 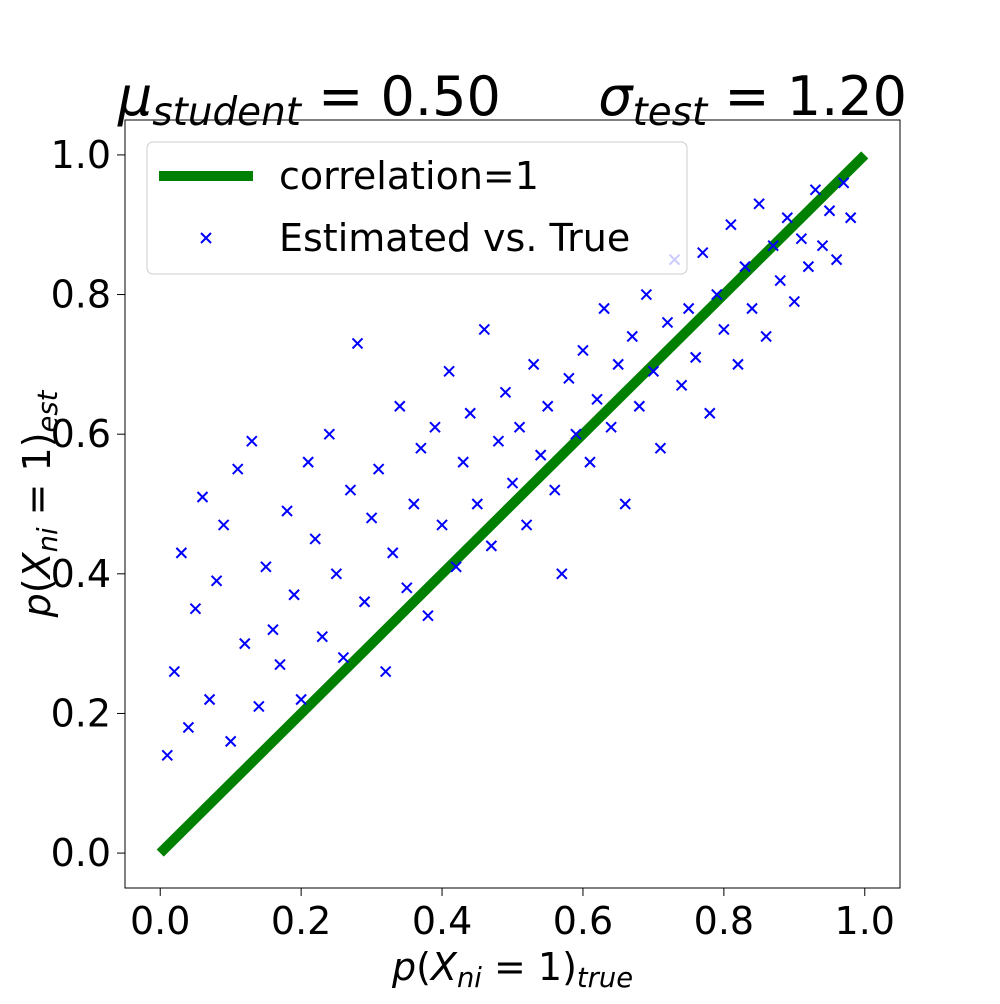 What do you see at coordinates (37, 565) in the screenshot?
I see `y-axis-label-part: X` at bounding box center [37, 565].